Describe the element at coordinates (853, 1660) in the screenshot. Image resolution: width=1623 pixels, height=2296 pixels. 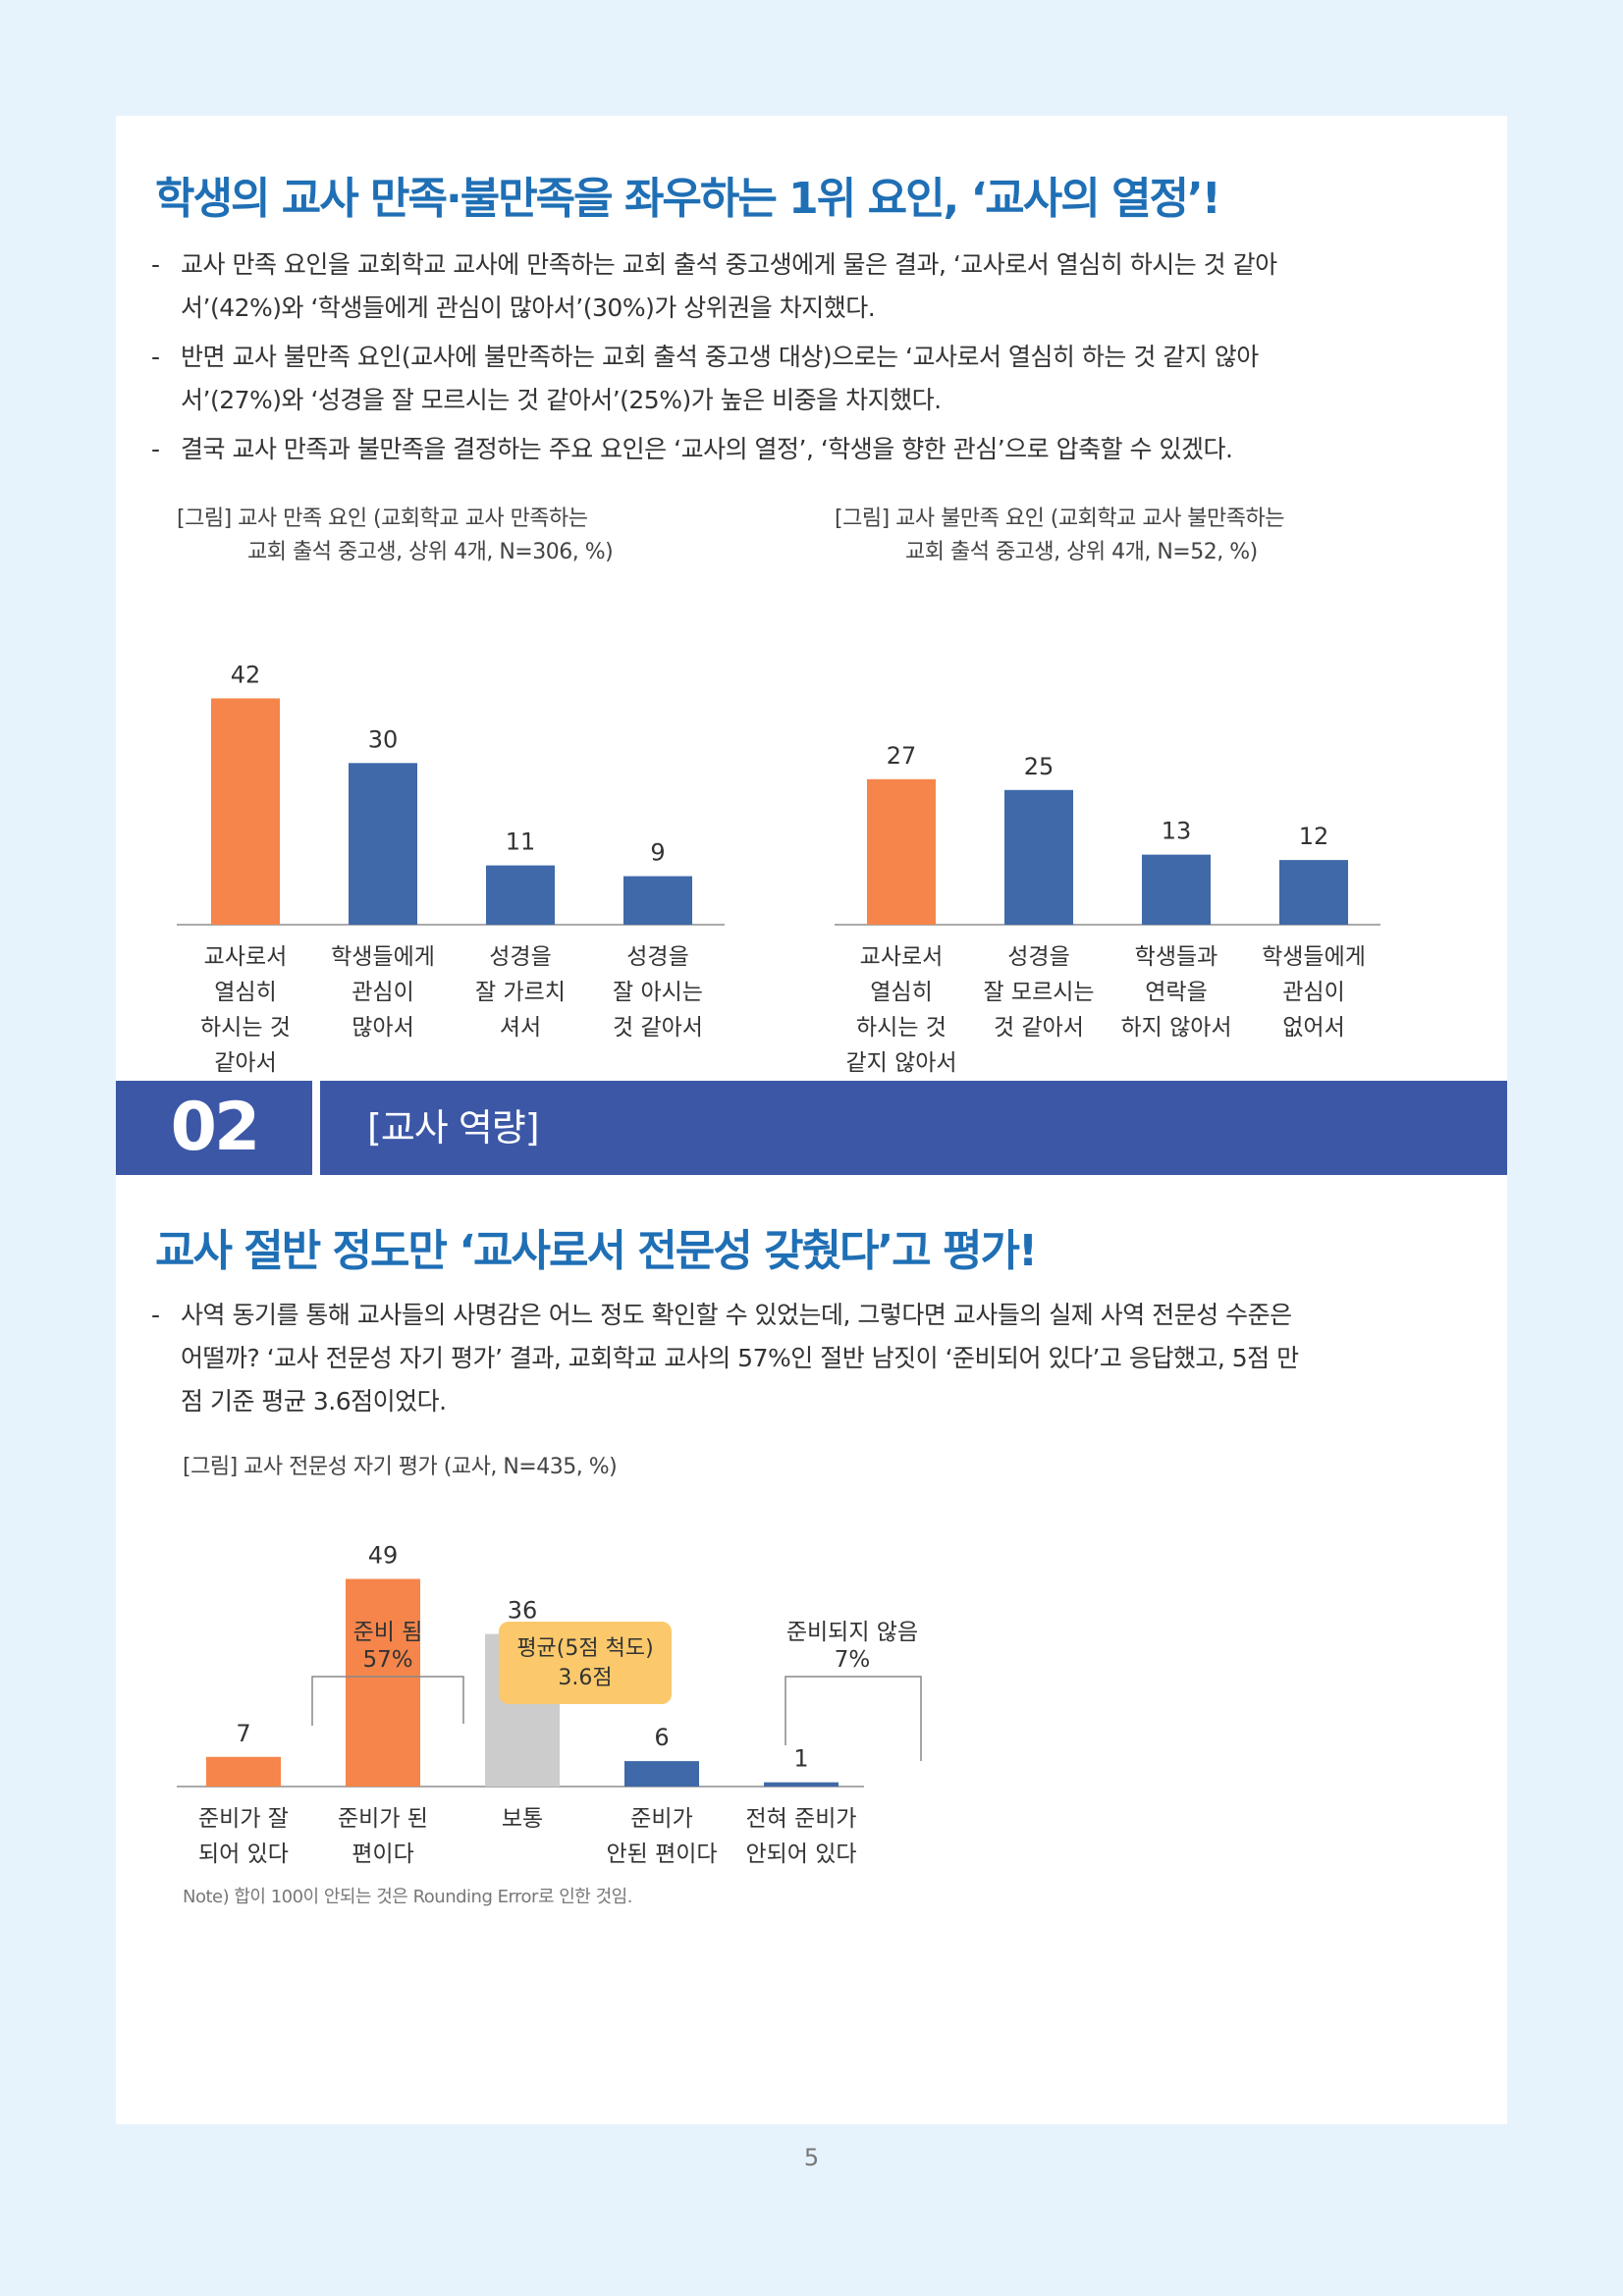
I see `not-ready-value: 7%` at that location.